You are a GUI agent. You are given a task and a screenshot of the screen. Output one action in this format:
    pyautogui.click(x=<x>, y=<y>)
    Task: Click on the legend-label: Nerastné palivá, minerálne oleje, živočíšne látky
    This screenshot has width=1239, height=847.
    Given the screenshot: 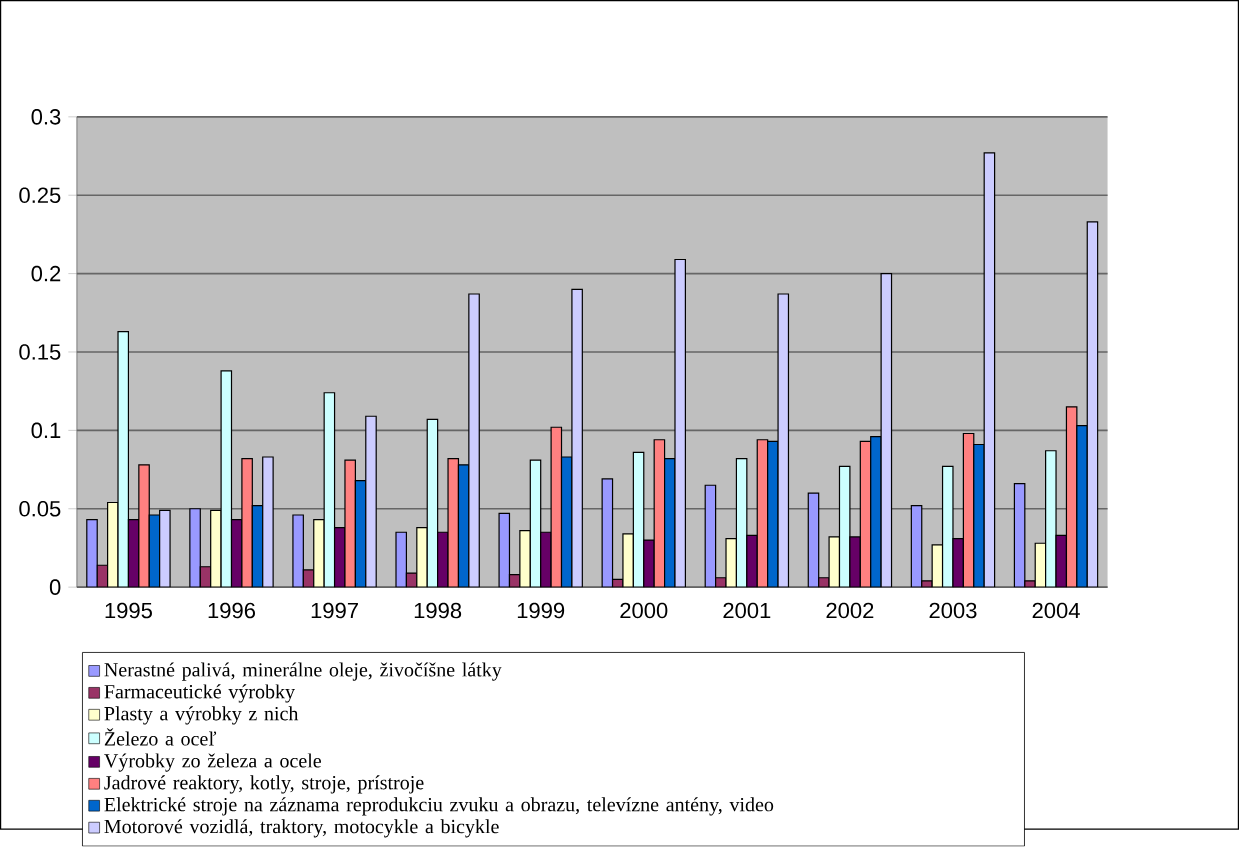 What is the action you would take?
    pyautogui.click(x=303, y=671)
    